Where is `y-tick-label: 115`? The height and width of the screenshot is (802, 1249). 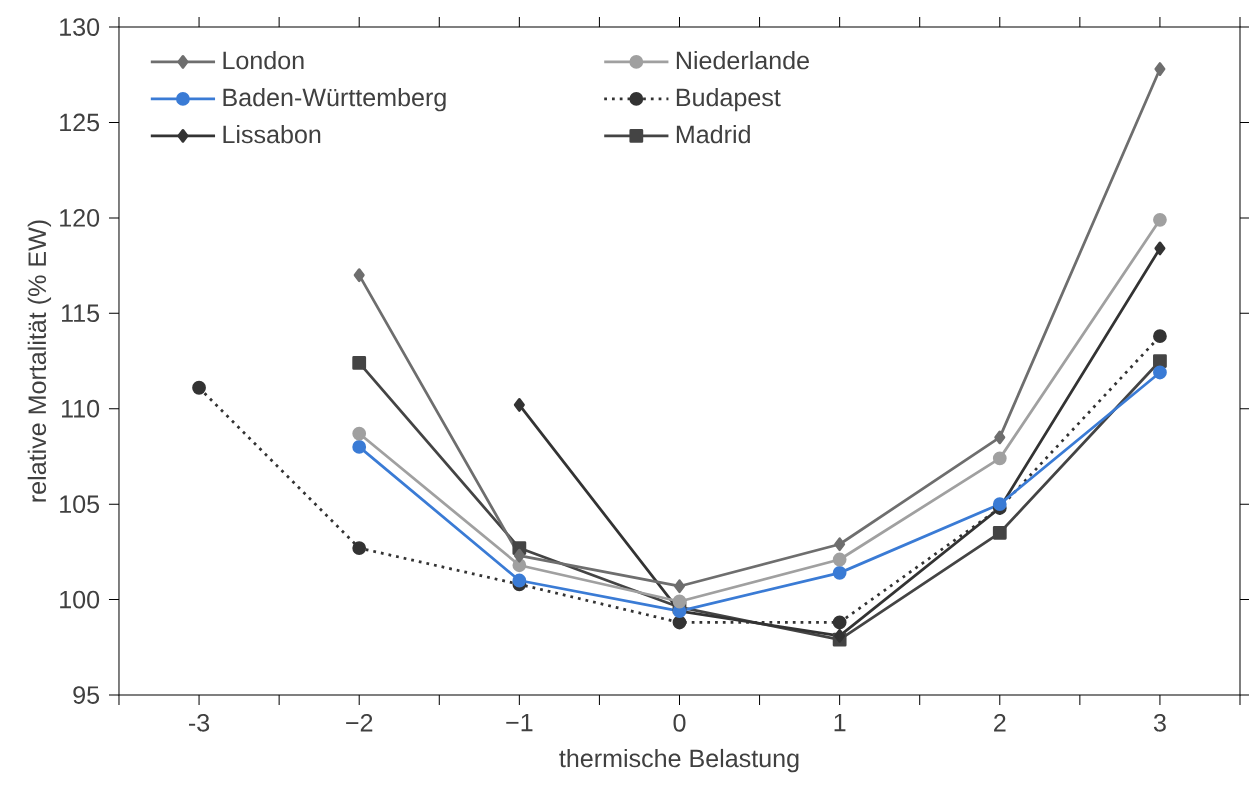 y-tick-label: 115 is located at coordinates (81, 313).